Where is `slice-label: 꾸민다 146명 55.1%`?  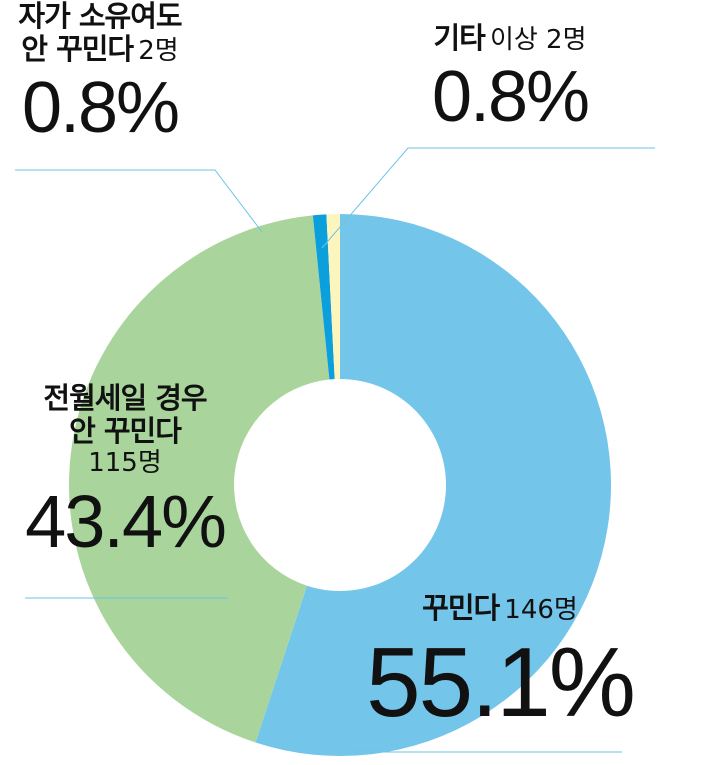 slice-label: 꾸민다 146명 55.1% is located at coordinates (500, 665).